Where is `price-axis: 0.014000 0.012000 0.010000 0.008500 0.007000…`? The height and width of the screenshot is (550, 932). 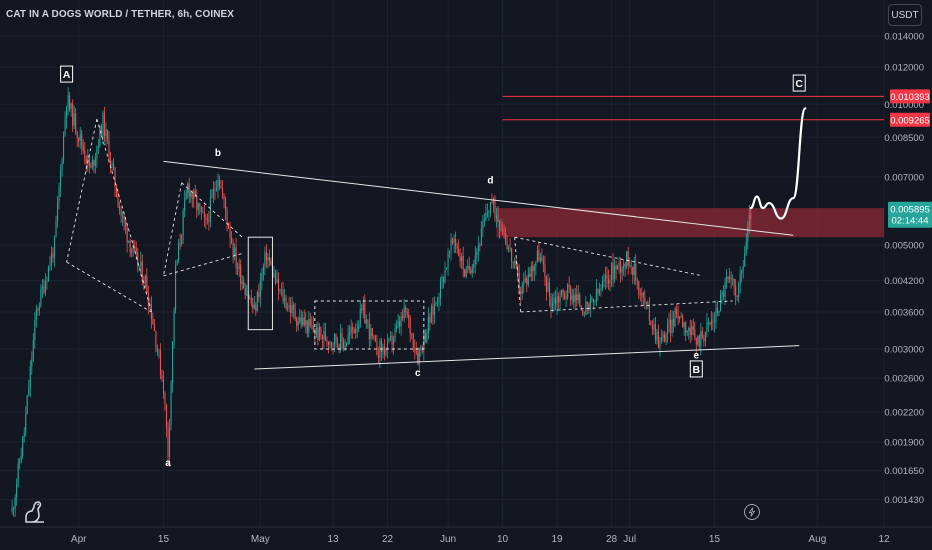
price-axis: 0.014000 0.012000 0.010000 0.008500 0.007000… is located at coordinates (908, 268).